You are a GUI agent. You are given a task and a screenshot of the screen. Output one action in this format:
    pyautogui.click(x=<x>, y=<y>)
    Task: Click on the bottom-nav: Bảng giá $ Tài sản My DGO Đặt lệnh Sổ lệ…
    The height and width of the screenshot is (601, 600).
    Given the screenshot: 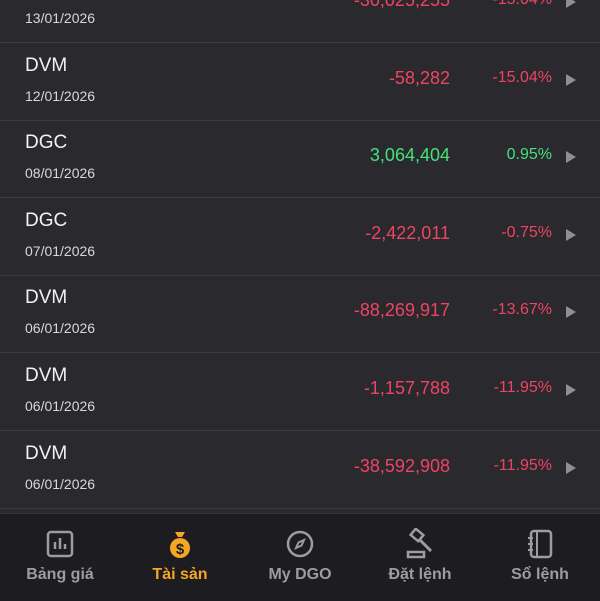 What is the action you would take?
    pyautogui.click(x=300, y=557)
    